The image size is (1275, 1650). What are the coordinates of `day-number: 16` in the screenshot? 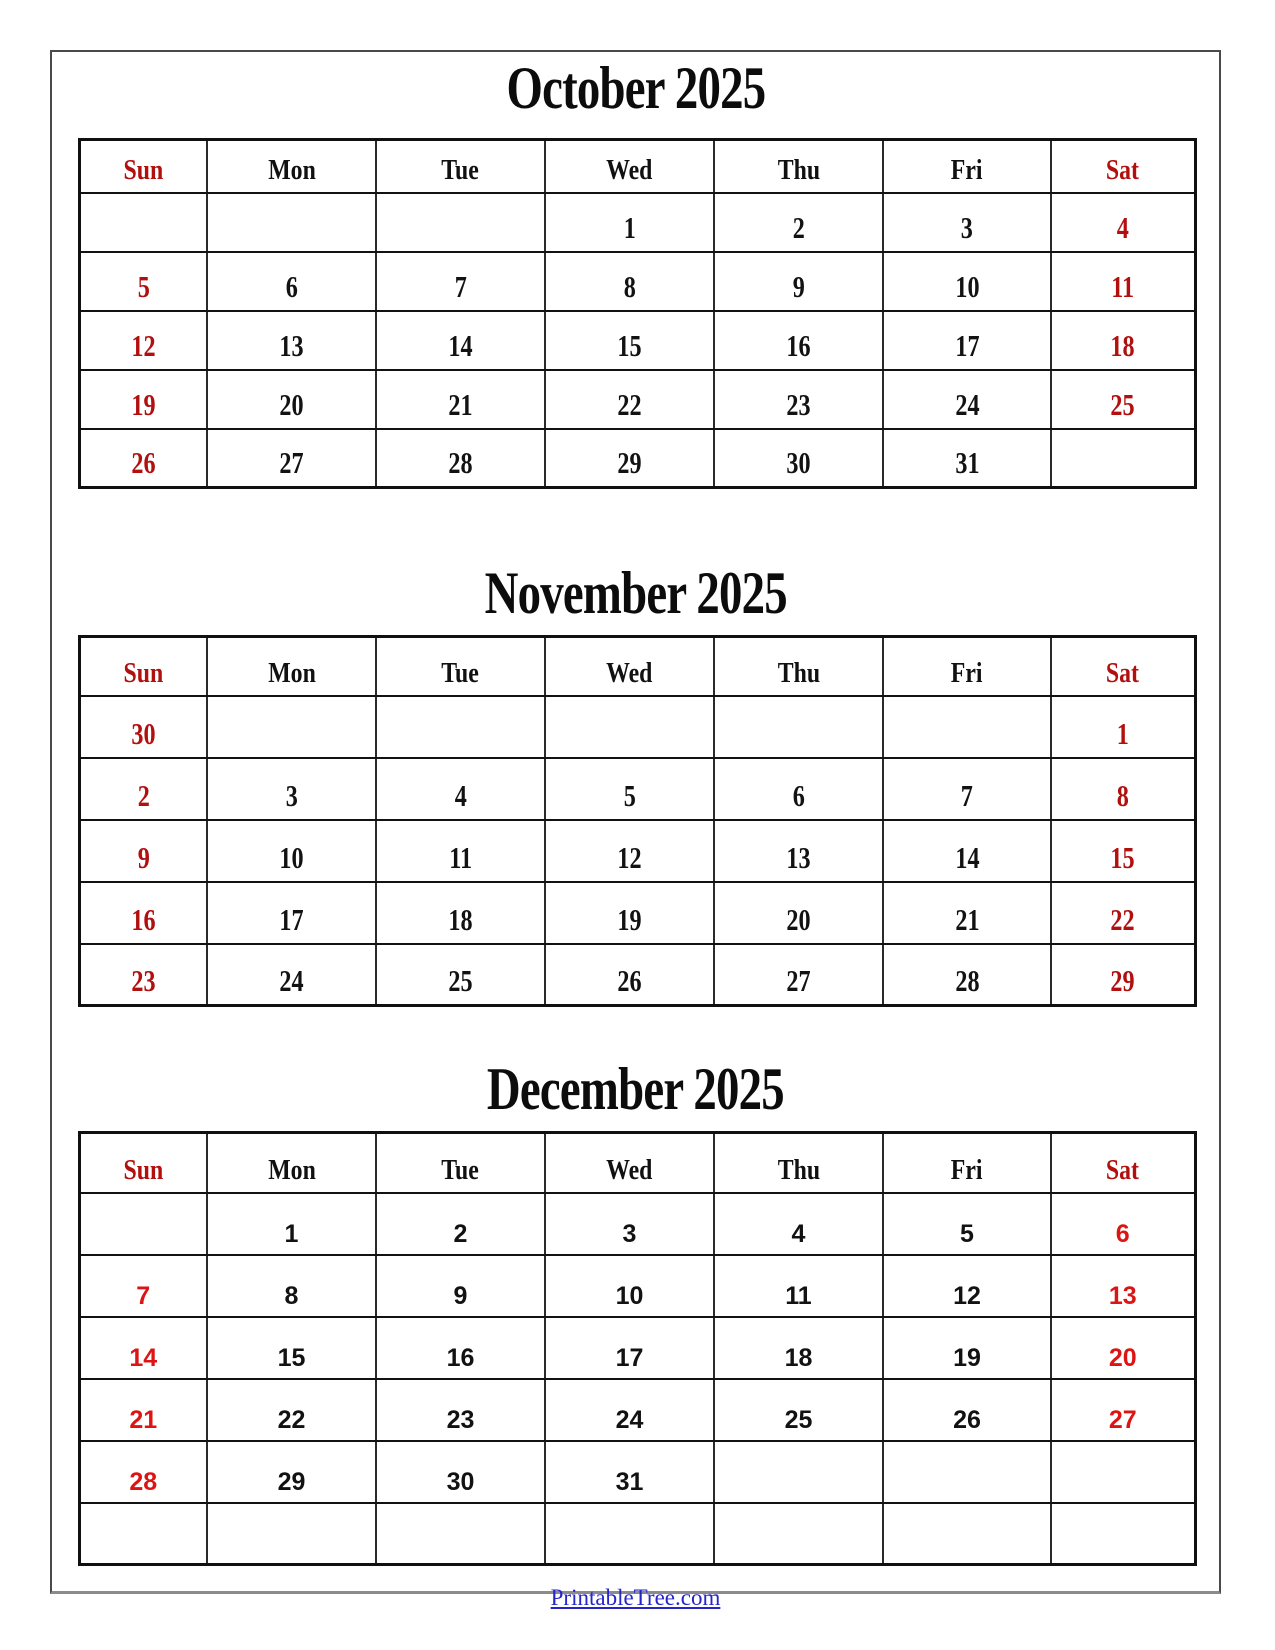 It's located at (460, 1357).